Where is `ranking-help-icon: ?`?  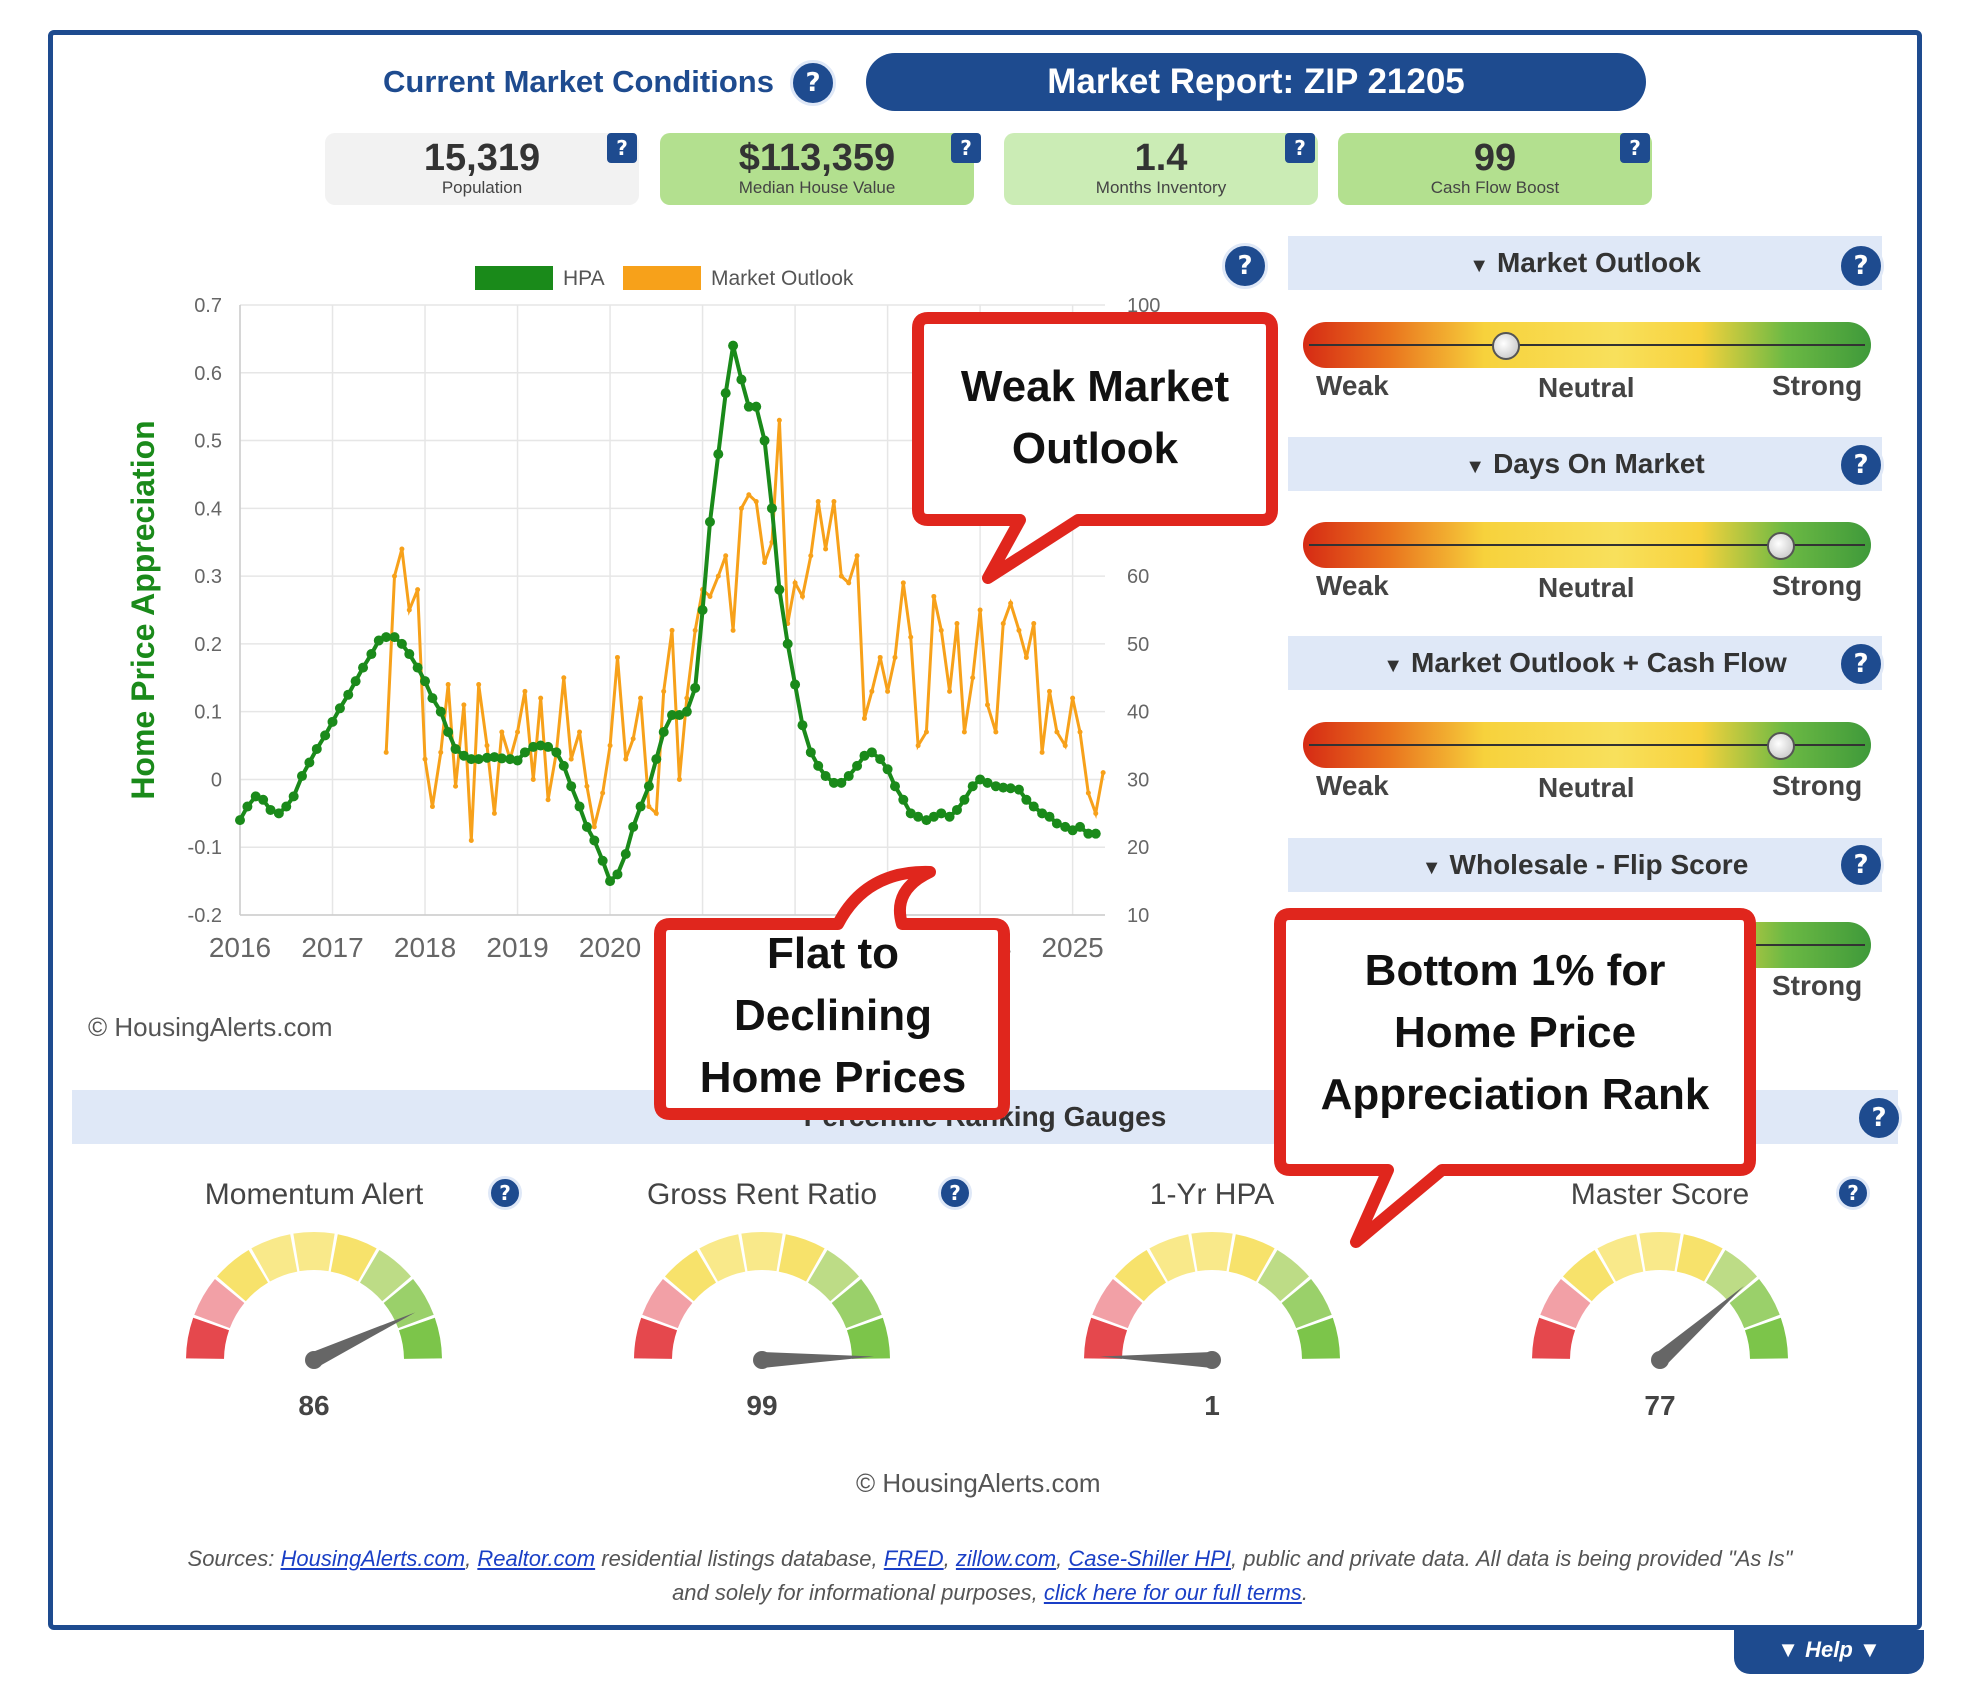 ranking-help-icon: ? is located at coordinates (1879, 1118).